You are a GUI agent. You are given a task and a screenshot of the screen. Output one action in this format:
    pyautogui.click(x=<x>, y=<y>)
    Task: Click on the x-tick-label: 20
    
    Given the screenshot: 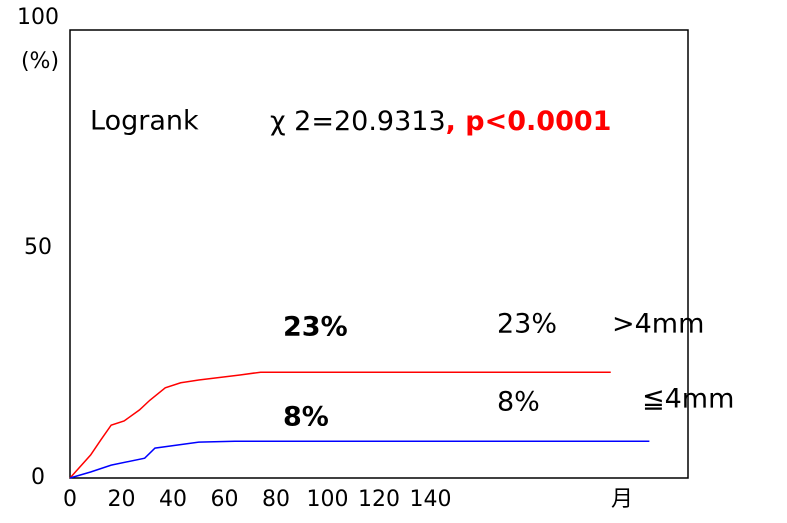 What is the action you would take?
    pyautogui.click(x=122, y=499)
    